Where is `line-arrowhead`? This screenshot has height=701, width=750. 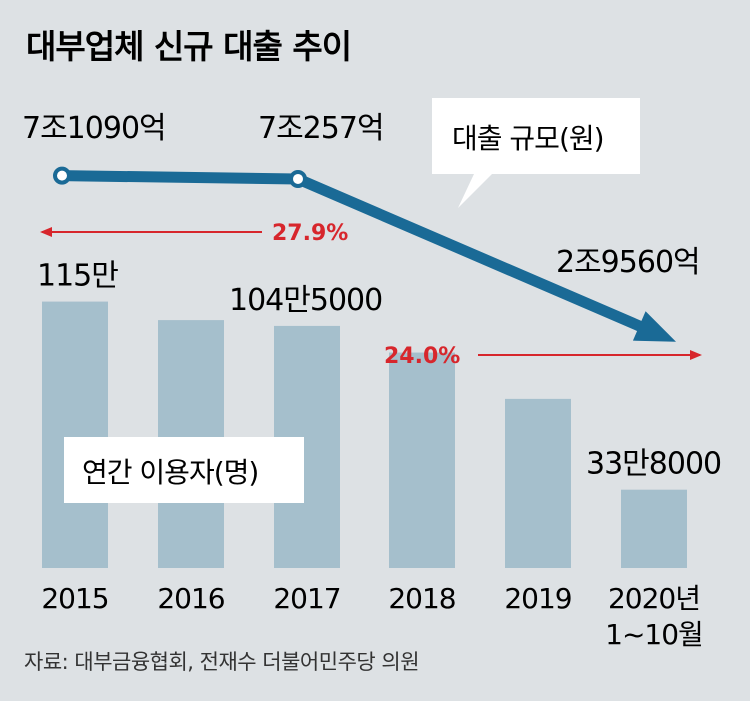 line-arrowhead is located at coordinates (654, 326).